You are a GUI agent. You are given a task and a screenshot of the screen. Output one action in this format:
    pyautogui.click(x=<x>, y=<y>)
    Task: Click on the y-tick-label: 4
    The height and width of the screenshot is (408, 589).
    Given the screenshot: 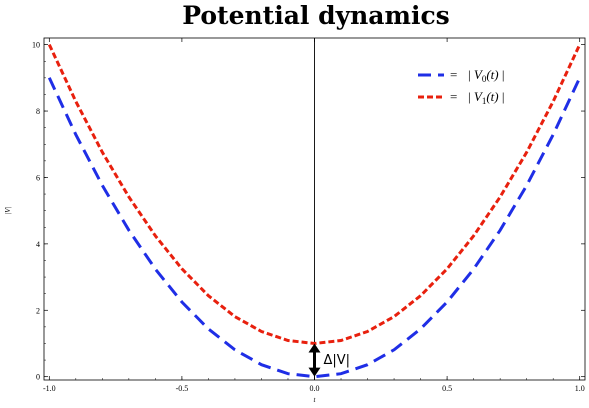 What is the action you would take?
    pyautogui.click(x=38, y=244)
    